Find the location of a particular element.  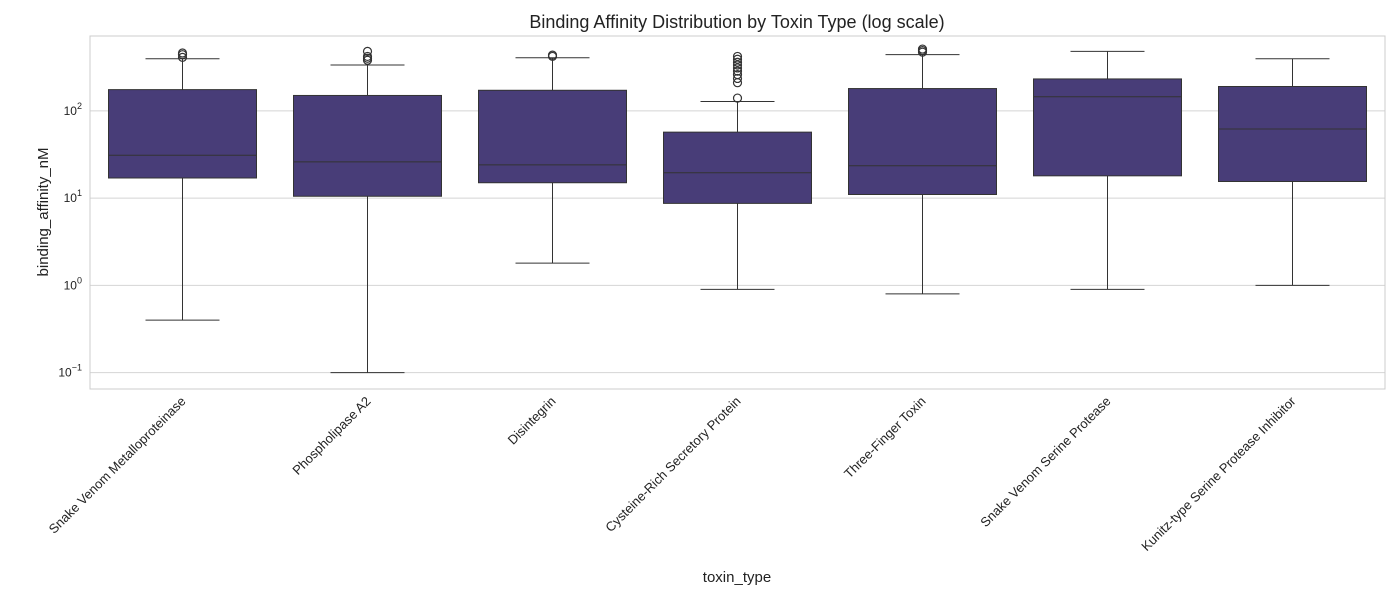

y-tick-label: 10² is located at coordinates (73, 109).